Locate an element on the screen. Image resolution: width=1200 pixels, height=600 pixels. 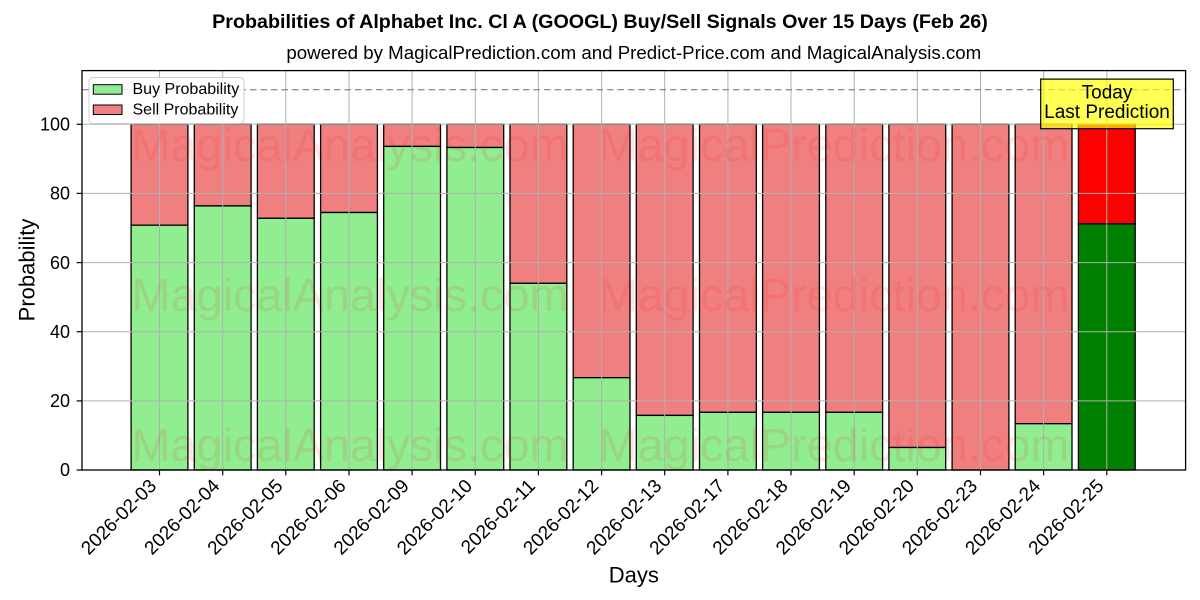
svg-text: 20 is located at coordinates (60, 401).